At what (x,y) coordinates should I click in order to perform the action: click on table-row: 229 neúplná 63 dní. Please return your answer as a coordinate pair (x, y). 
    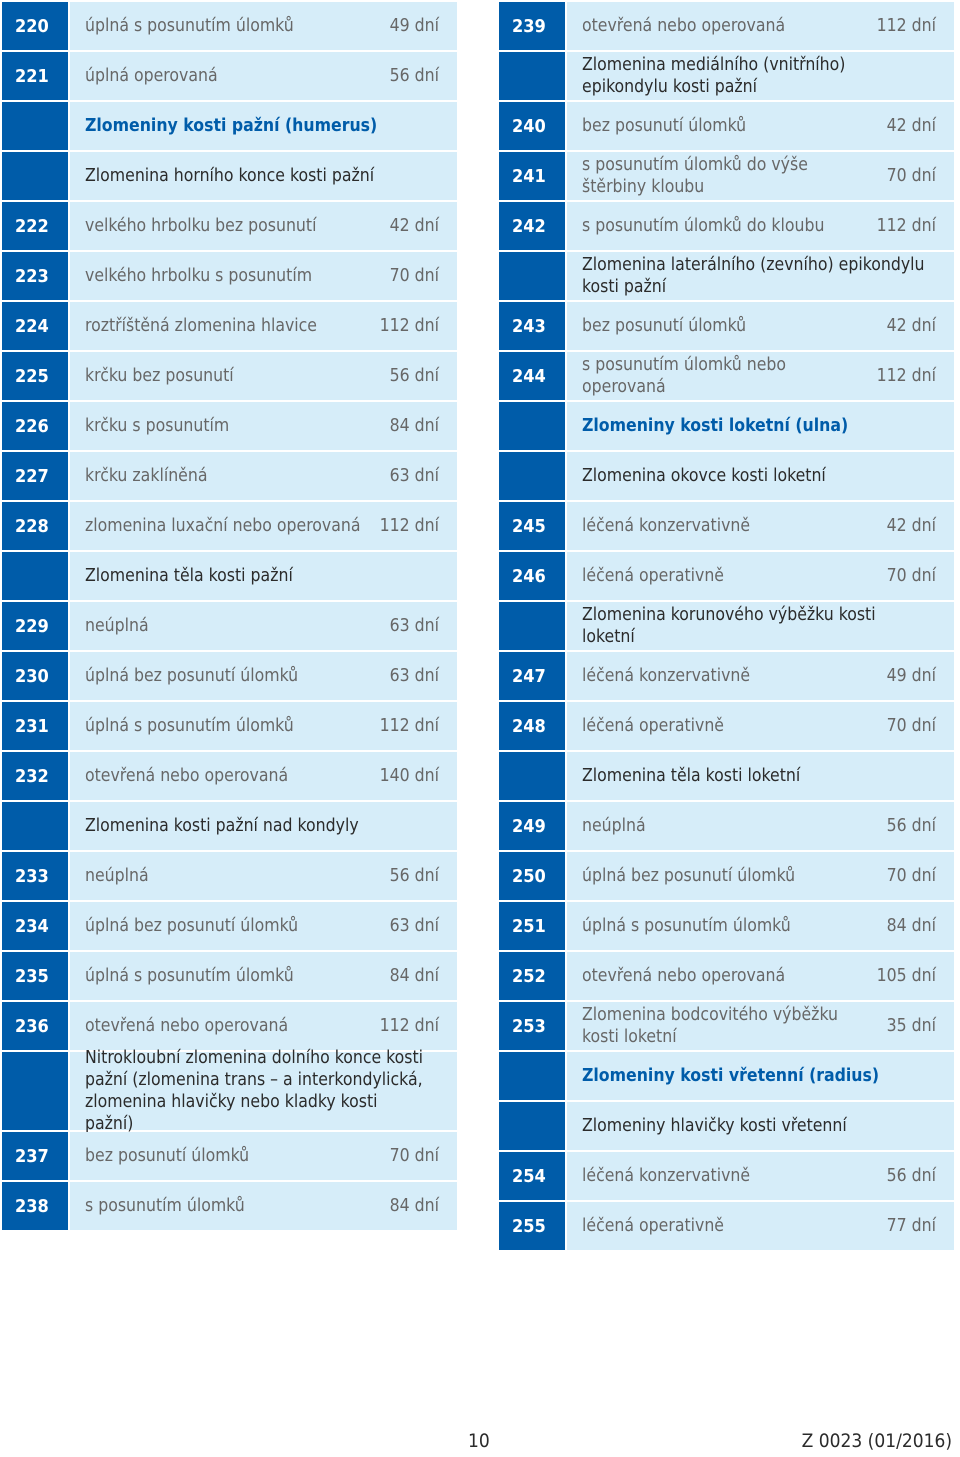
    Looking at the image, I should click on (229, 626).